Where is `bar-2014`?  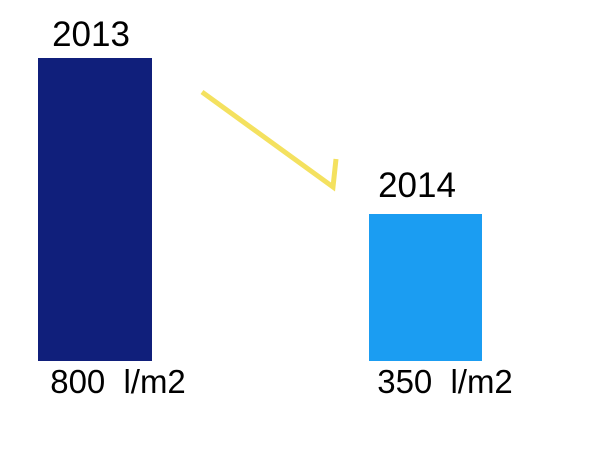 bar-2014 is located at coordinates (425, 287).